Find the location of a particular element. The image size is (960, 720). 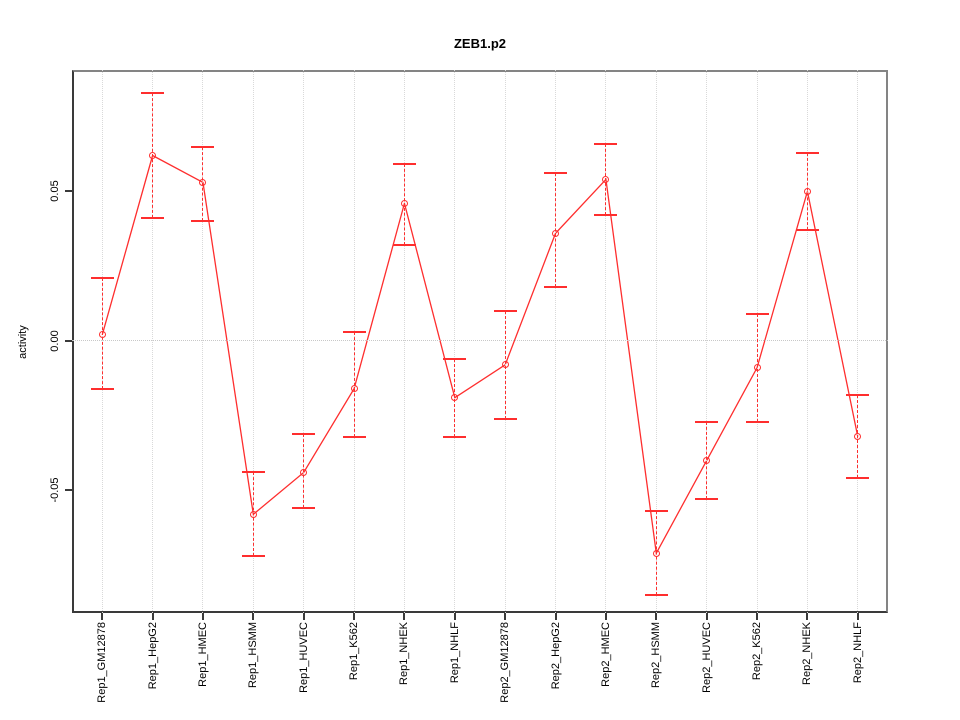

x-tick-label: Rep2_HSMM is located at coordinates (656, 655).